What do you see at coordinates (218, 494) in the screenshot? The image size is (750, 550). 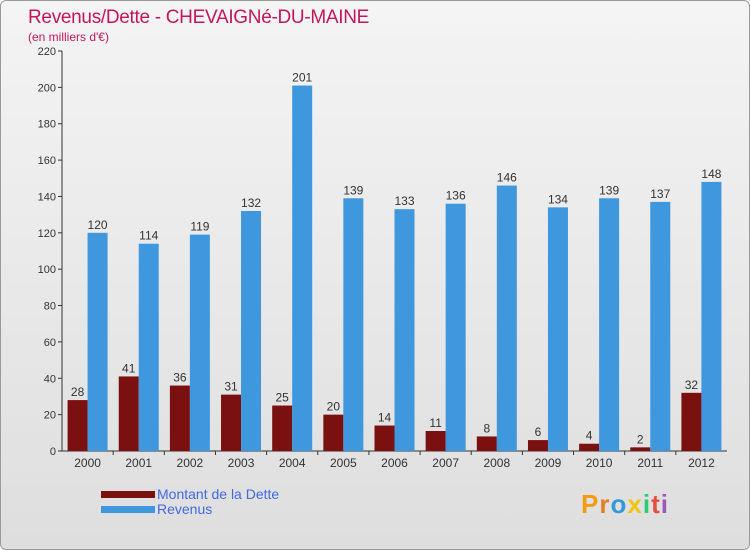 I see `legend-label-dette: Montant de la Dette` at bounding box center [218, 494].